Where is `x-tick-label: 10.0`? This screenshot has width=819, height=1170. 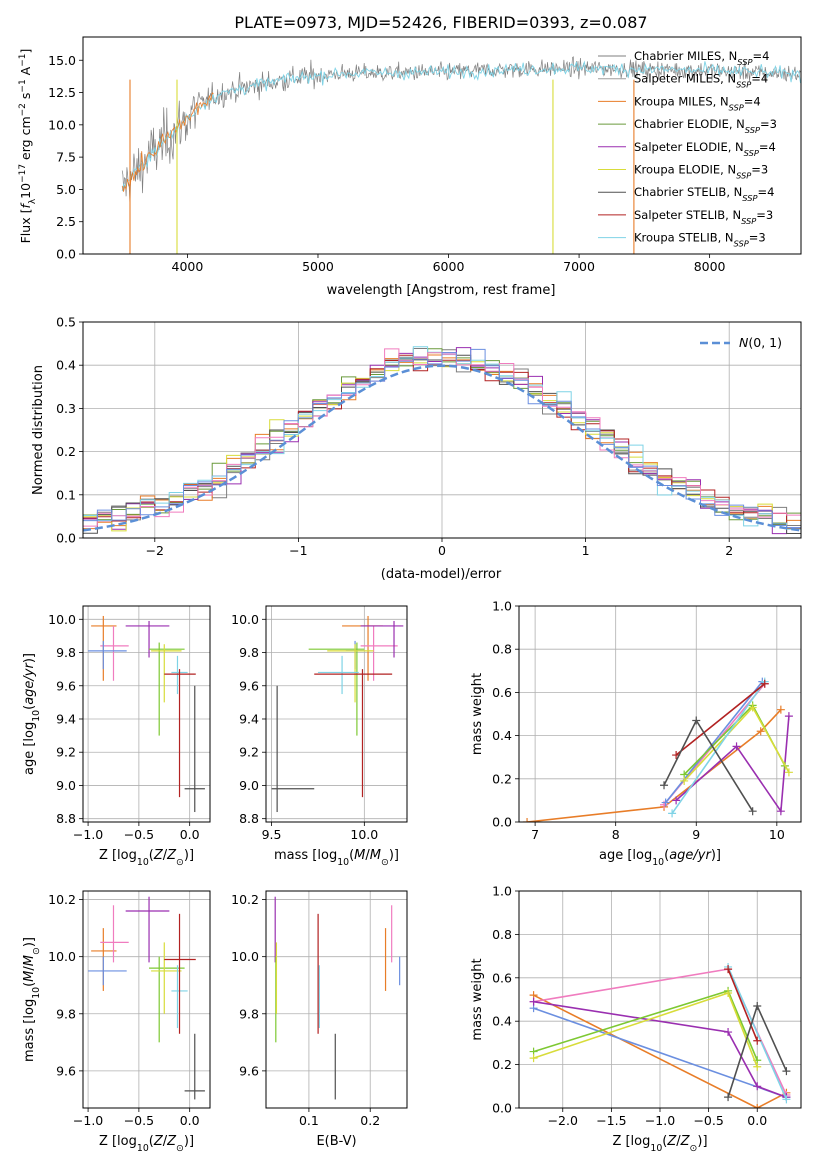
x-tick-label: 10.0 is located at coordinates (364, 834).